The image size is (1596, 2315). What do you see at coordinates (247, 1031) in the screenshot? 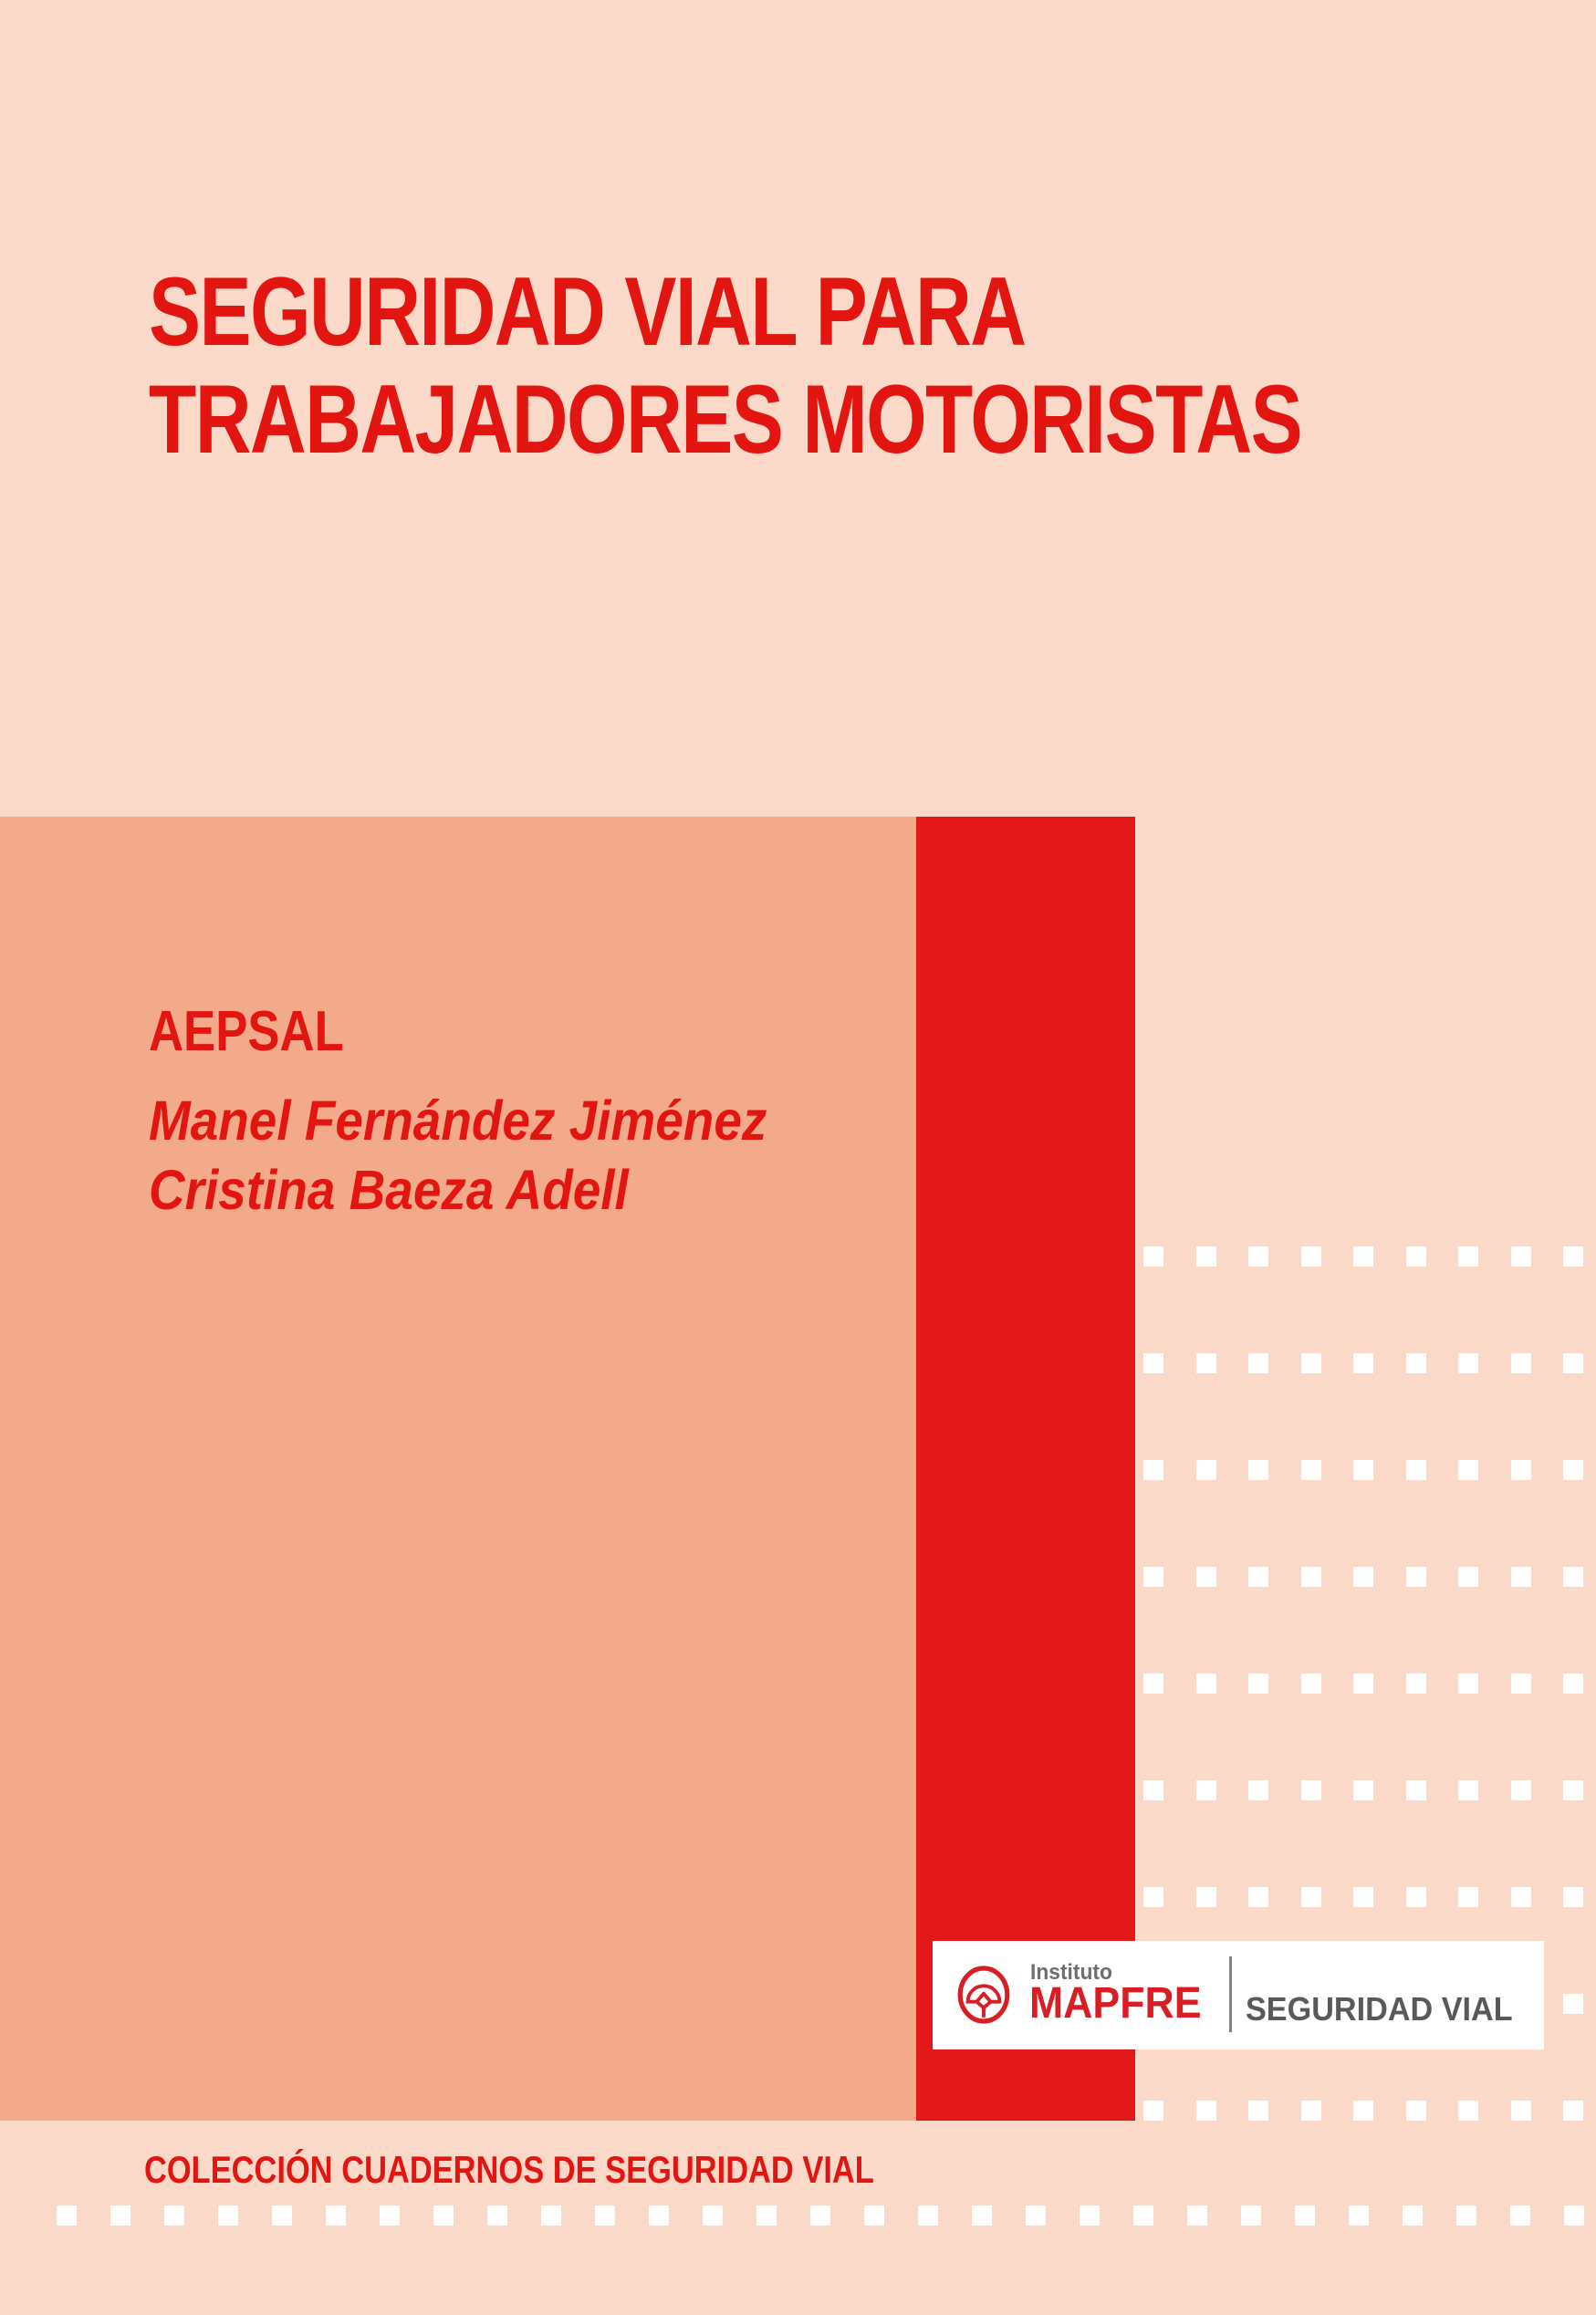
I see `organization-name: AEPSAL` at bounding box center [247, 1031].